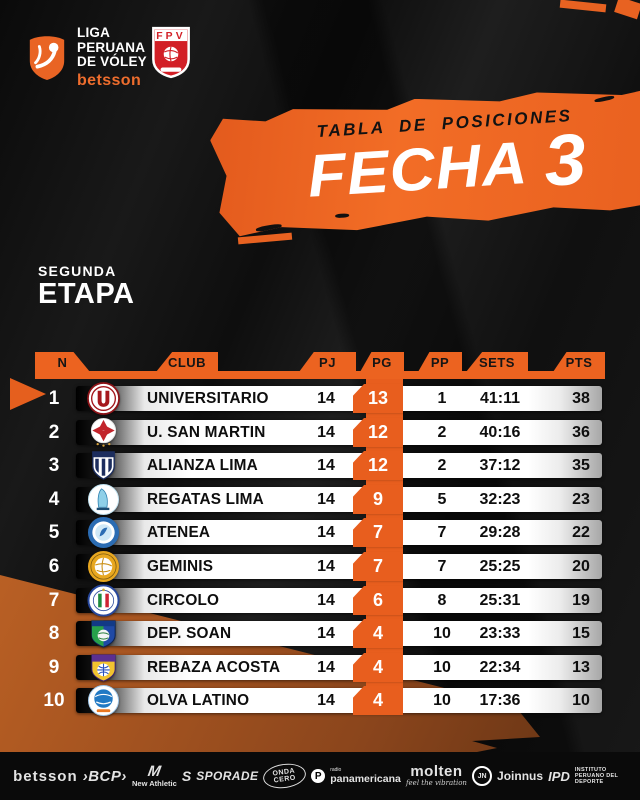 The height and width of the screenshot is (800, 640). Describe the element at coordinates (103, 532) in the screenshot. I see `team-logo-atenea` at that location.